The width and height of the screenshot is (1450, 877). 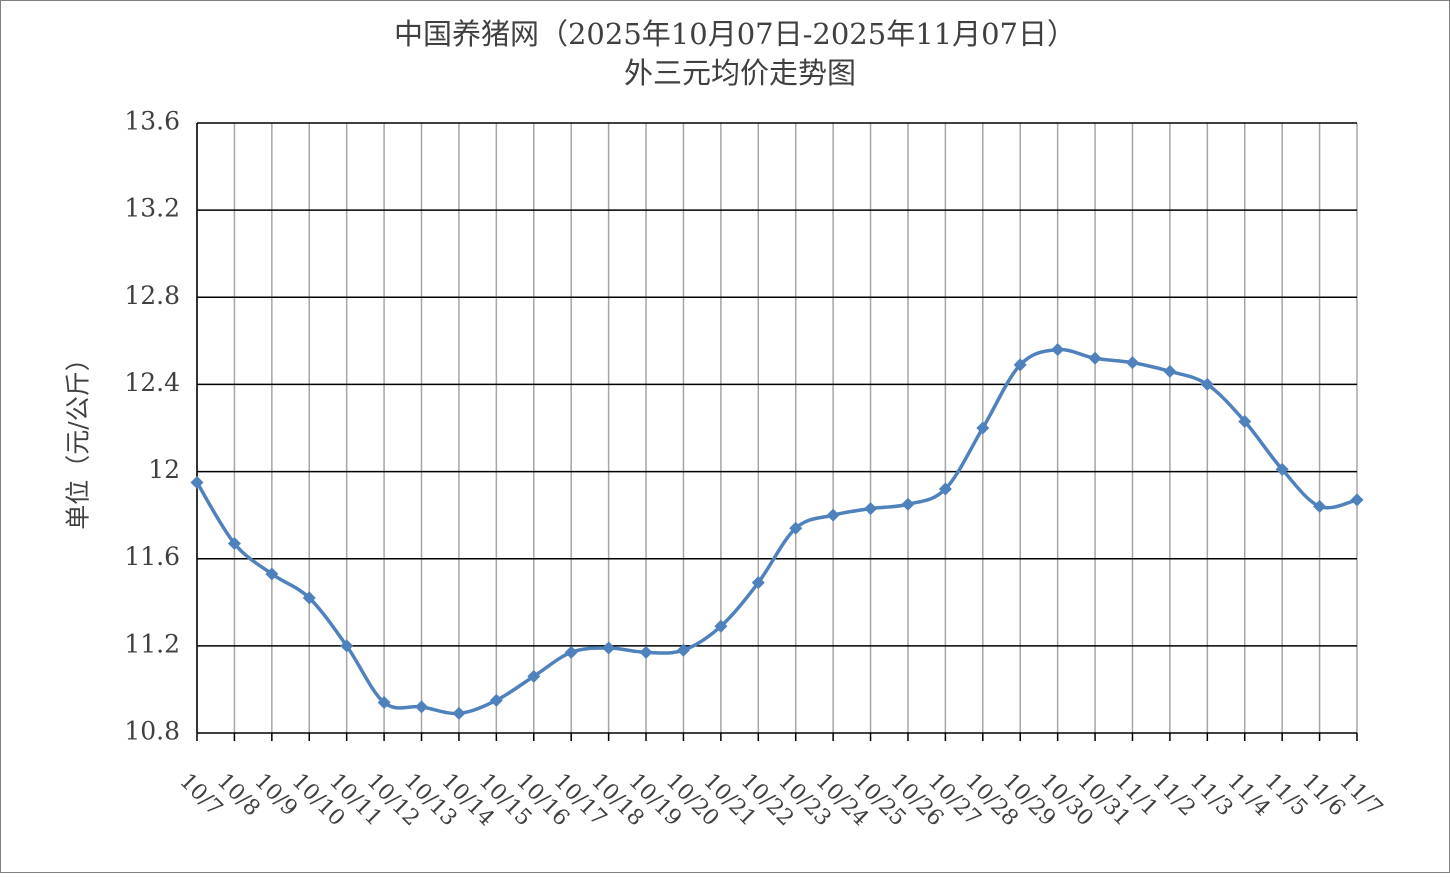 I want to click on chart-subtitle: 外三元均价走势图, so click(x=740, y=73).